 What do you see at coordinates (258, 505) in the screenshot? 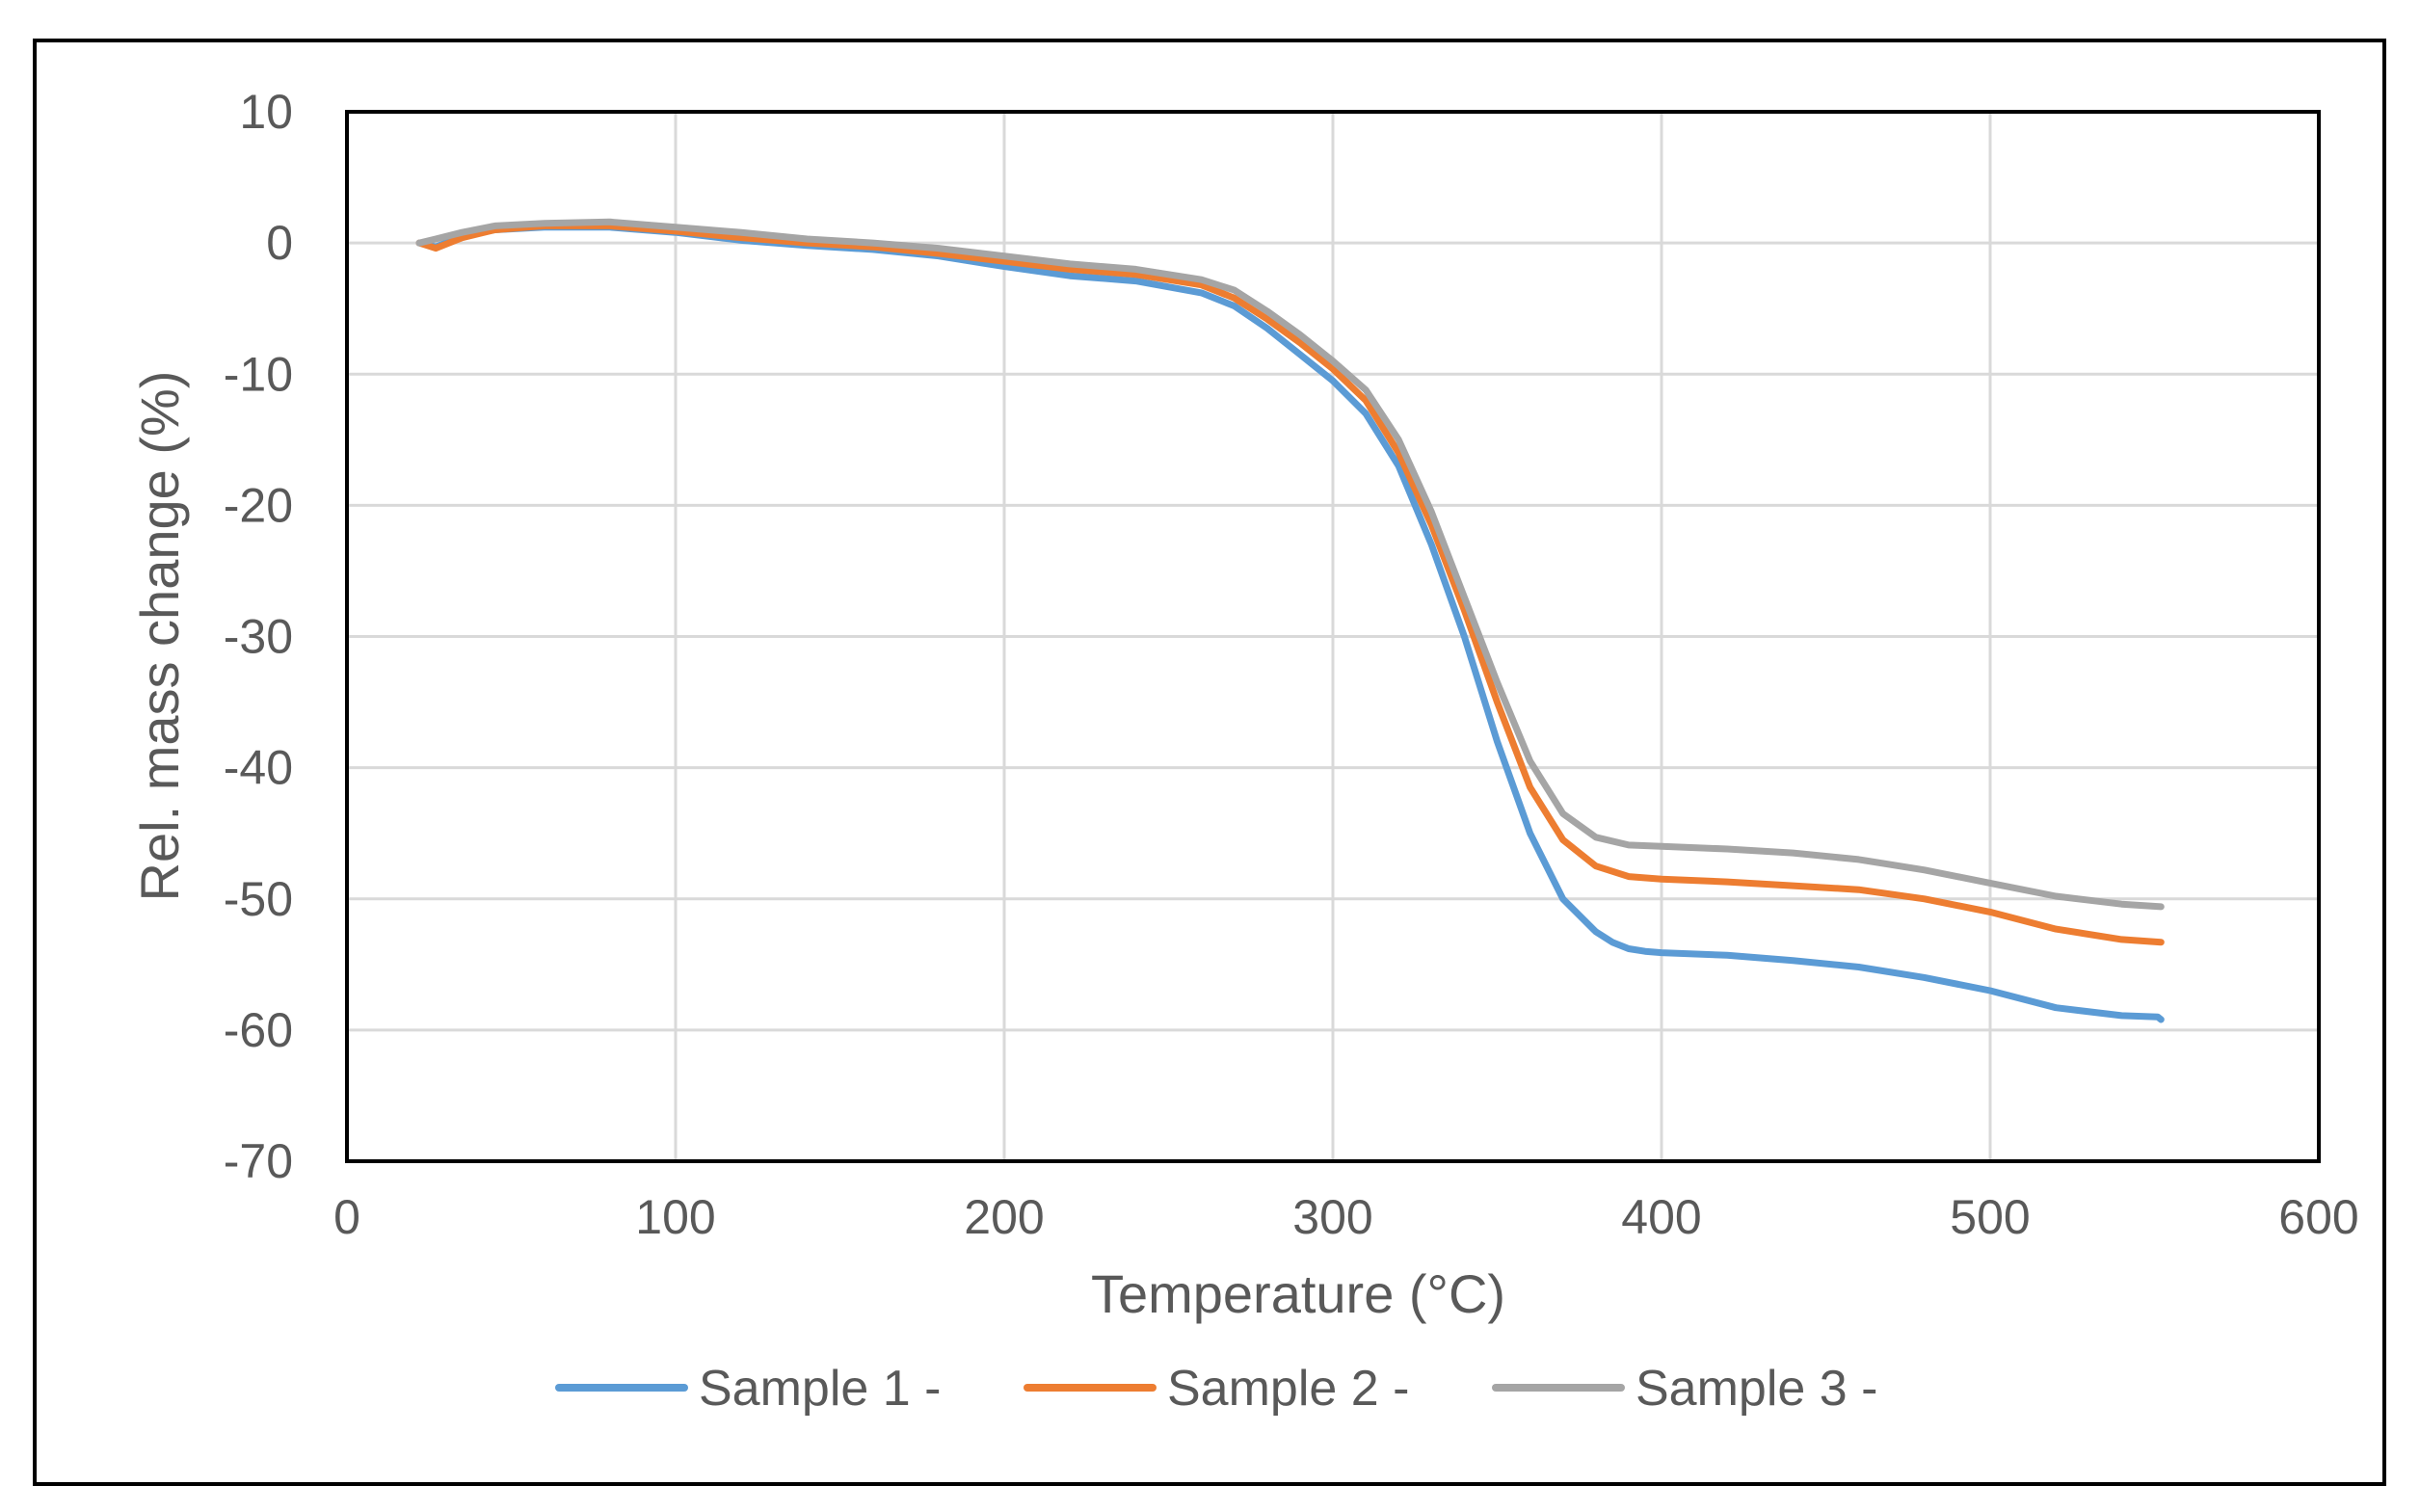
I see `y-tick-label-3: -20` at bounding box center [258, 505].